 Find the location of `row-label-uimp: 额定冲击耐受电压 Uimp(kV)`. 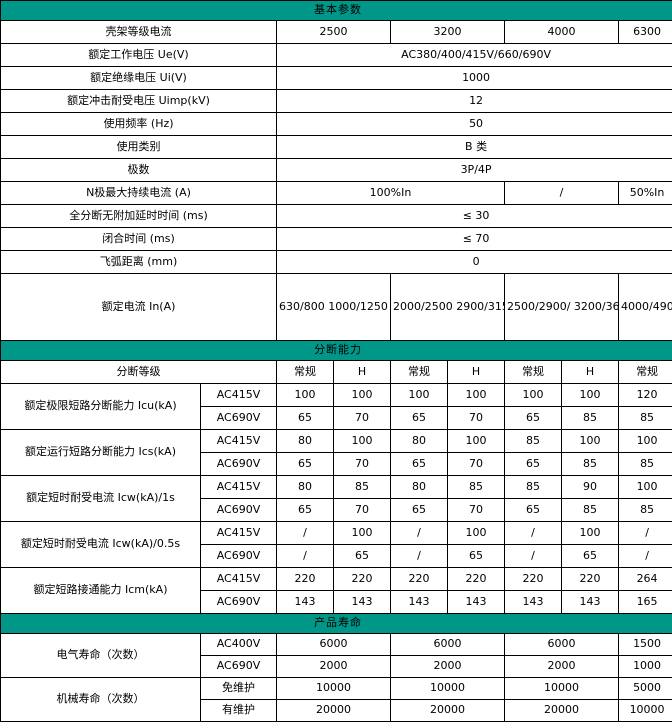

row-label-uimp: 额定冲击耐受电压 Uimp(kV) is located at coordinates (139, 101).